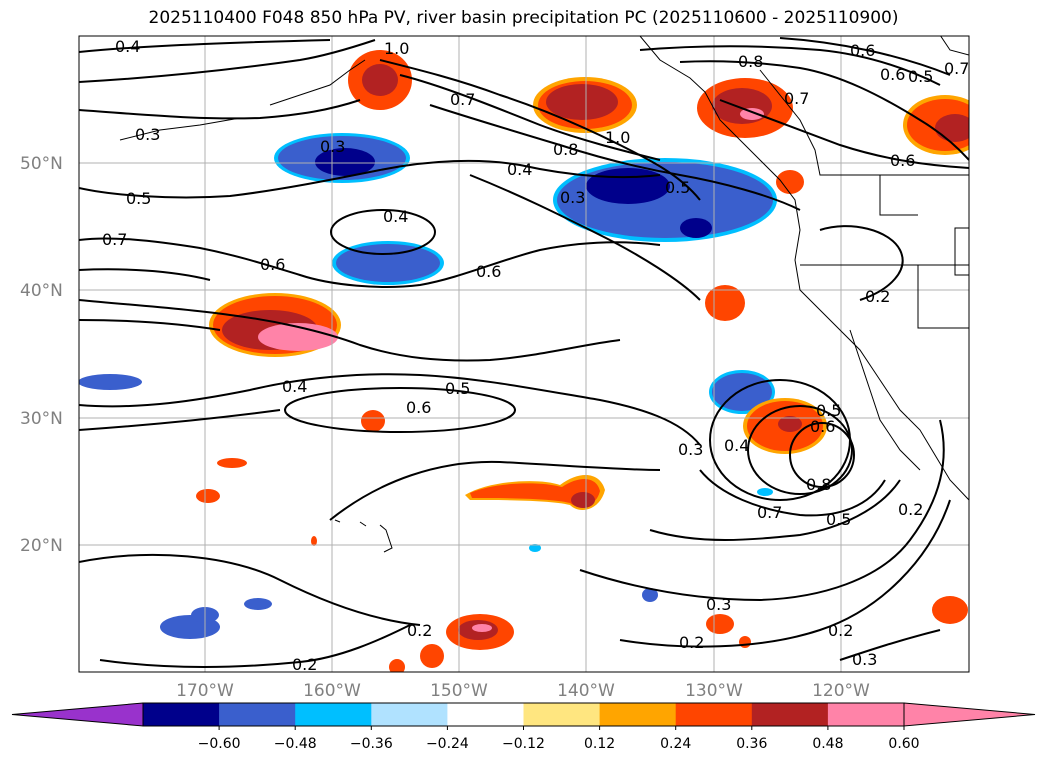  Describe the element at coordinates (714, 691) in the screenshot. I see `lon-label: 130°W` at that location.